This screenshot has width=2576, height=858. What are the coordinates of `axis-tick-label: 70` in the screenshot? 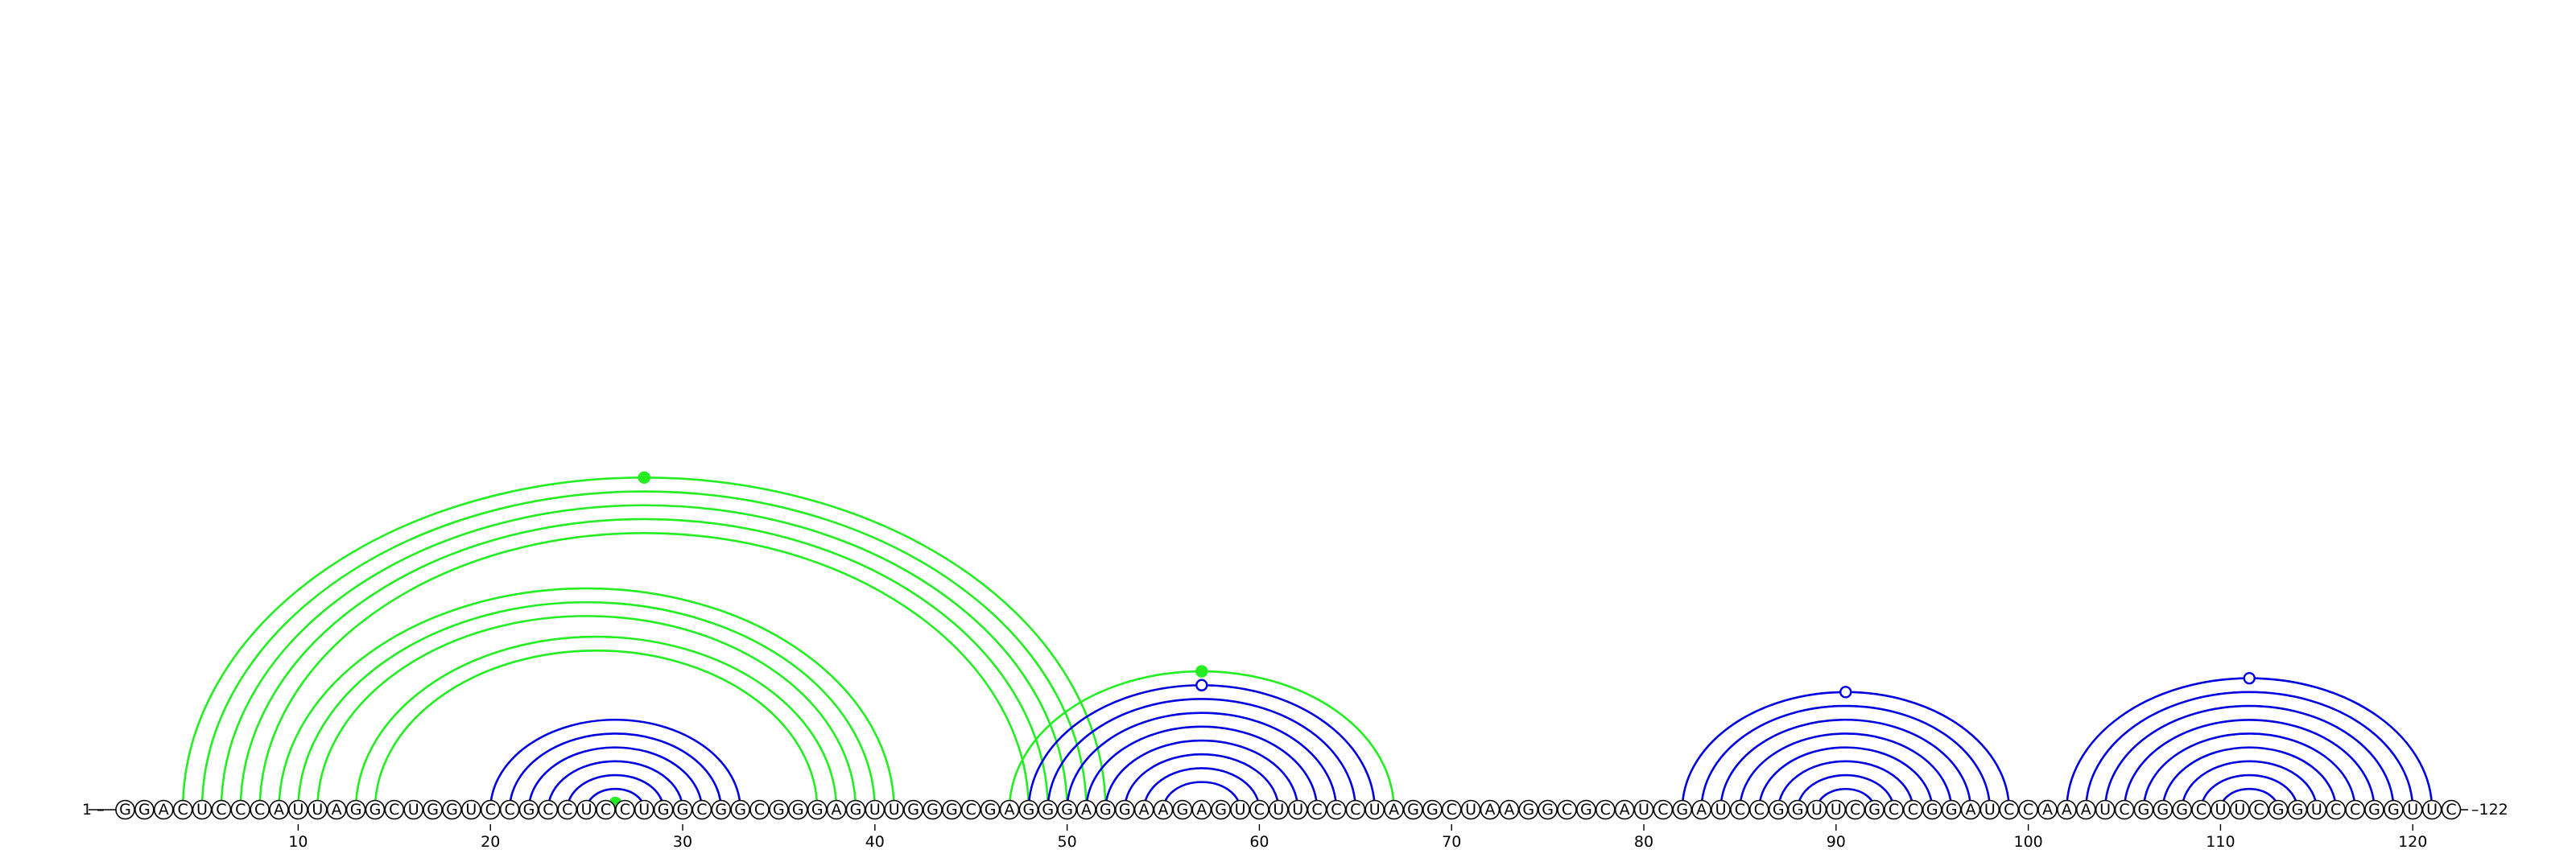 It's located at (1451, 842).